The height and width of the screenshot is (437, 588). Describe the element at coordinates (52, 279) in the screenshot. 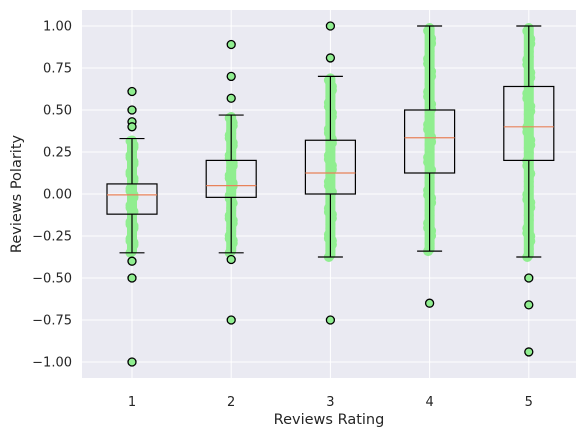

I see `y-tick-label: −0.50` at that location.